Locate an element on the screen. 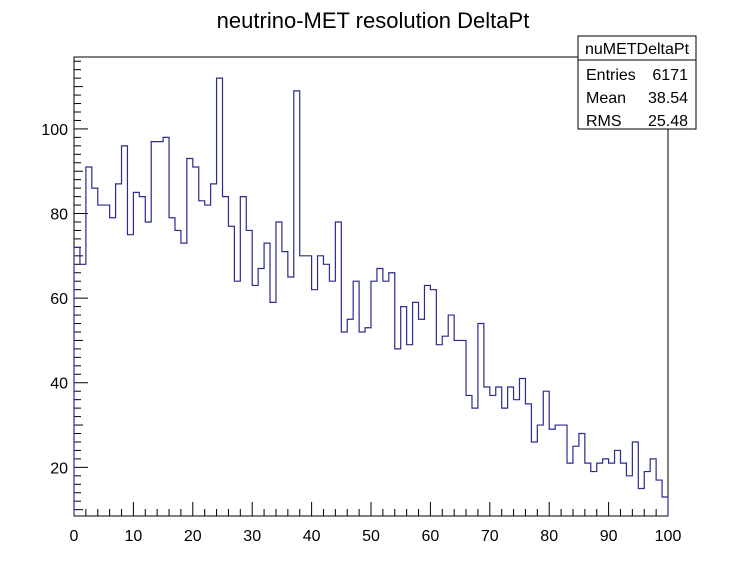 Image resolution: width=743 pixels, height=577 pixels. y-tick-label: 20 is located at coordinates (59, 468).